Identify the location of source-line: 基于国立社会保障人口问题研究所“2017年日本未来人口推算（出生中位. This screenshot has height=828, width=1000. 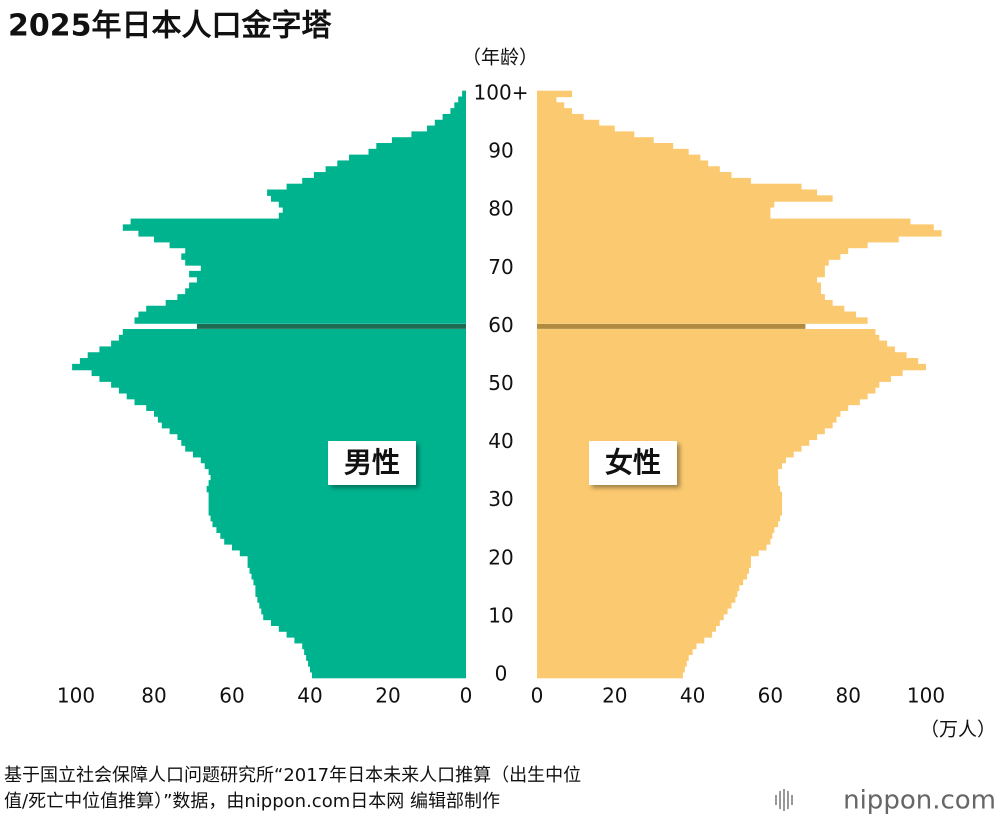
(292, 775).